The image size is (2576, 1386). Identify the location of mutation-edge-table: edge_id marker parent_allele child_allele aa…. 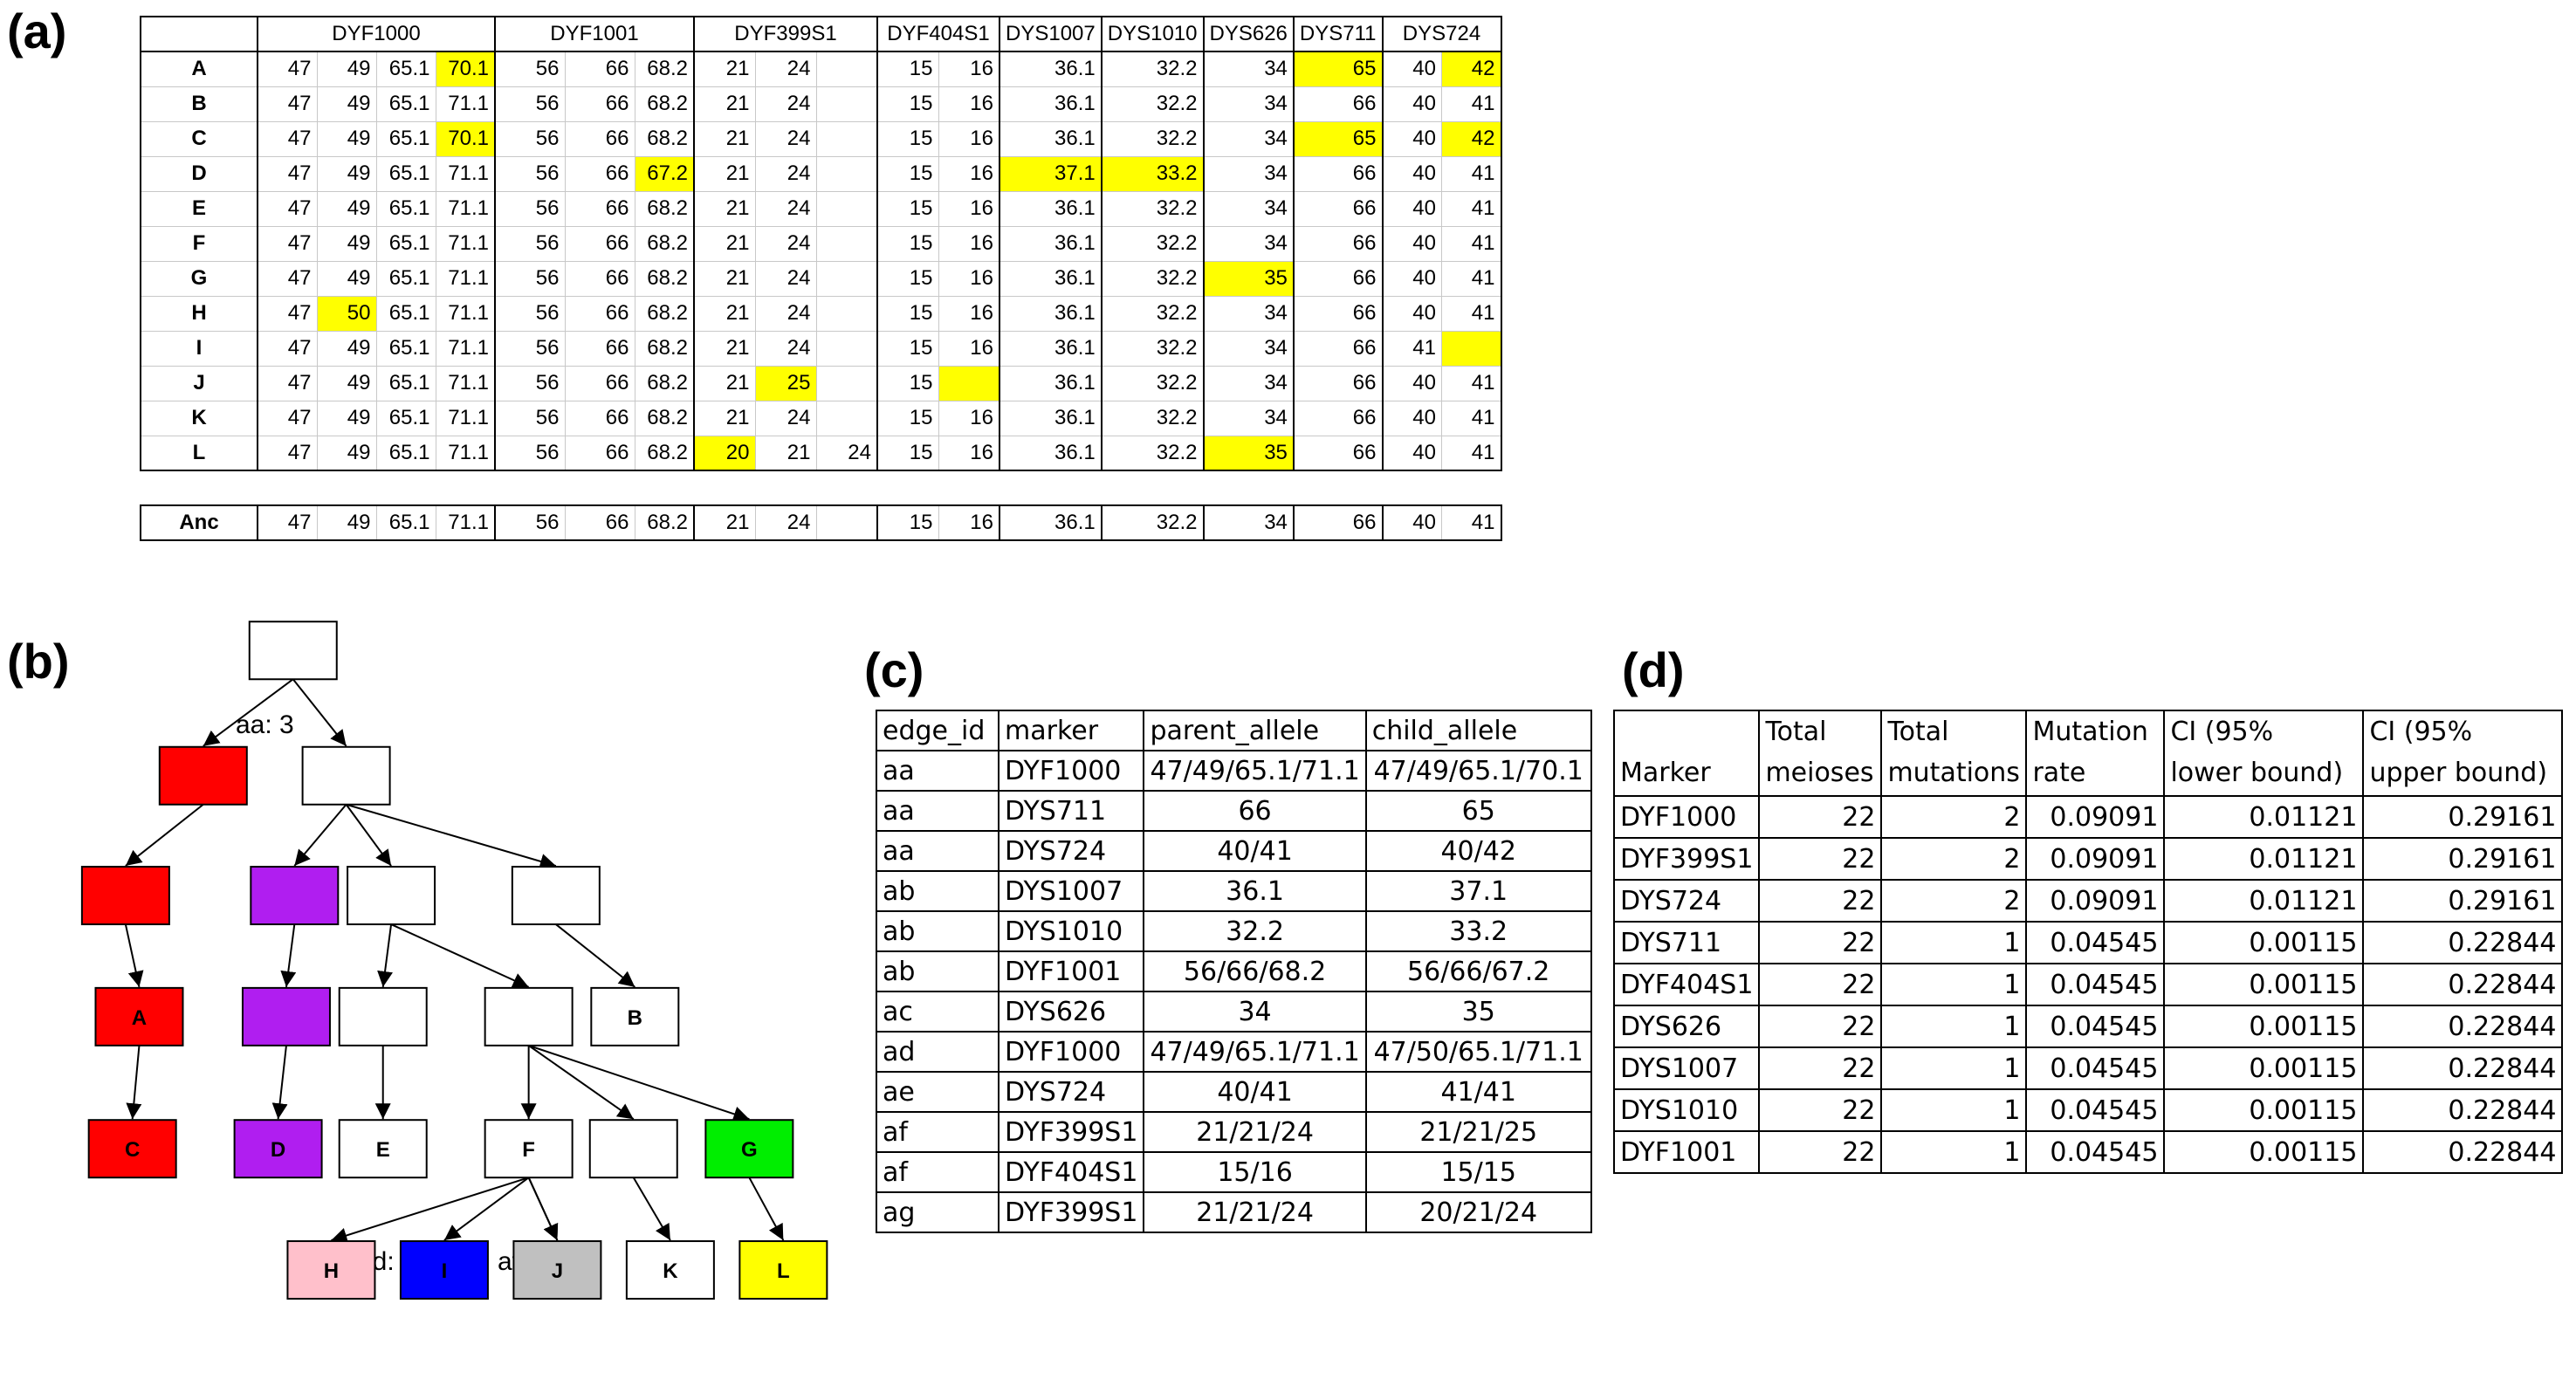
(1234, 971).